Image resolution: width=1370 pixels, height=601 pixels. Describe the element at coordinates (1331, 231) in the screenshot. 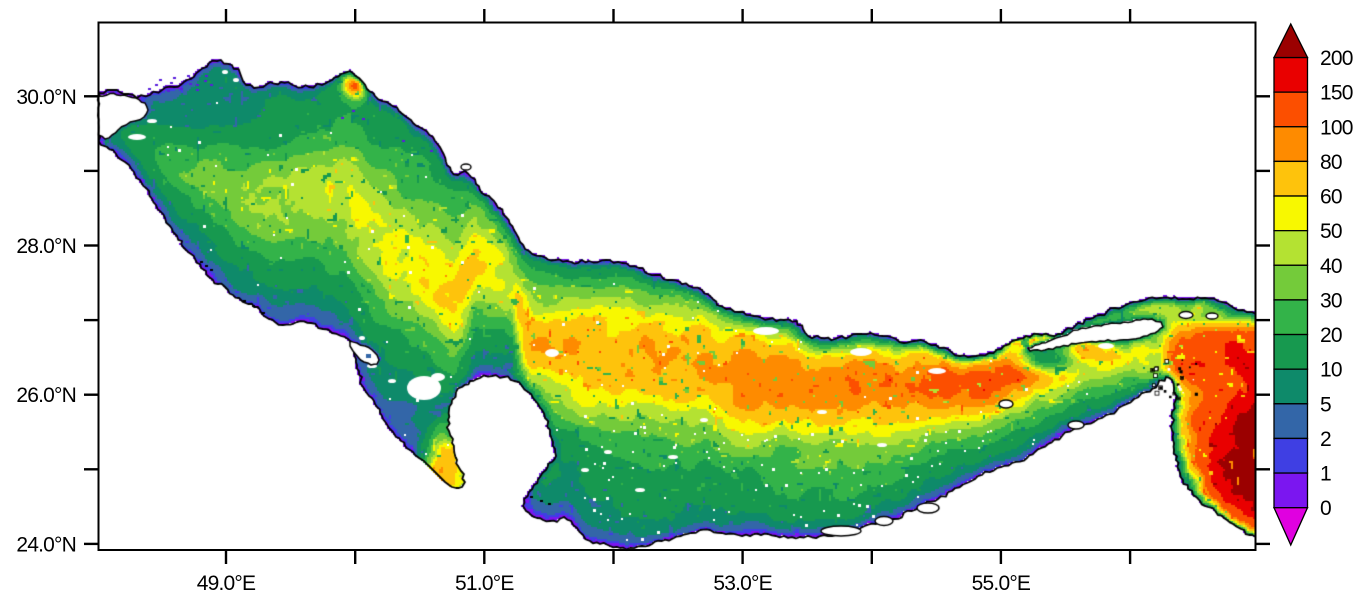

I see `svg-text: 50` at that location.